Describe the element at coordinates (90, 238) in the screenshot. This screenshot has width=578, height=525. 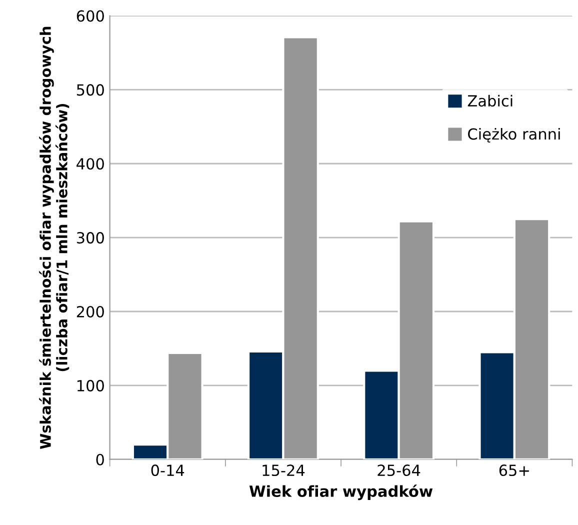
I see `y-tick-label: 300` at that location.